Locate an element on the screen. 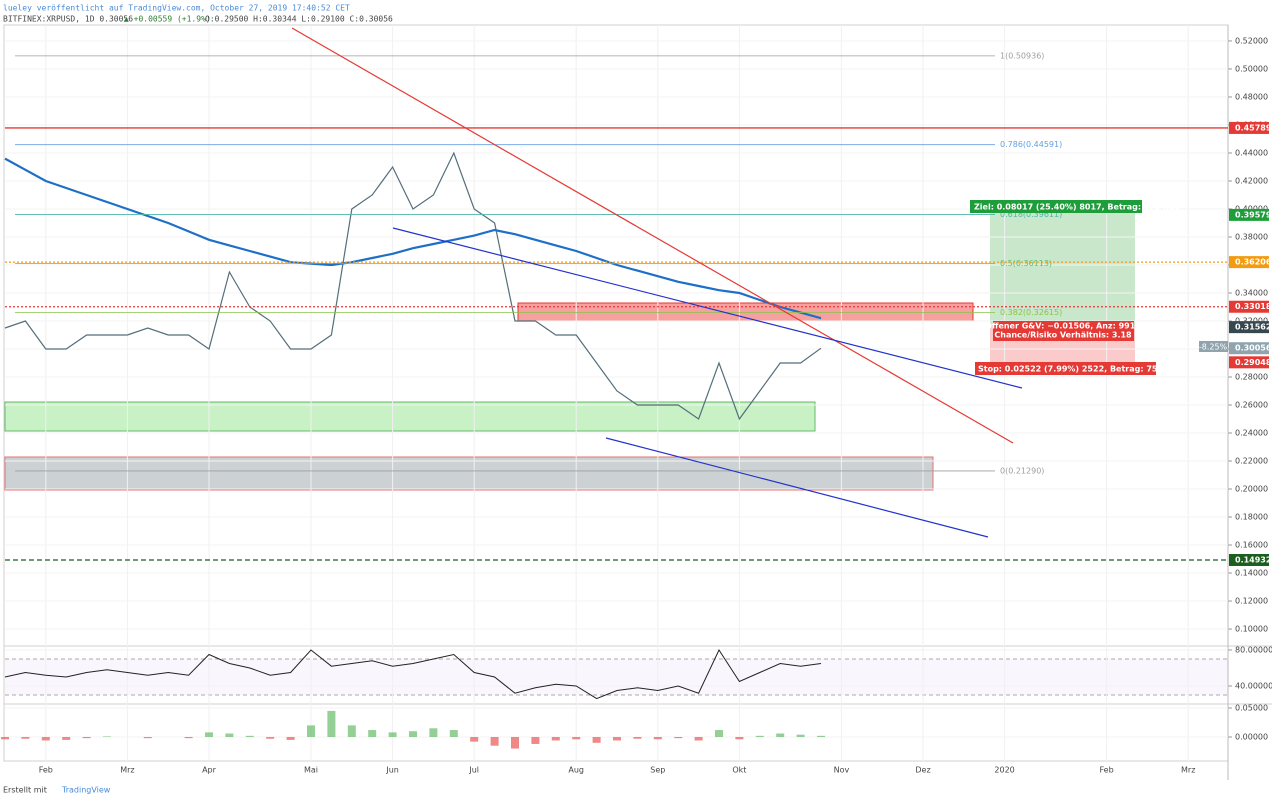 This screenshot has height=800, width=1272. fib-label: 0.618(0.39611) is located at coordinates (1031, 214).